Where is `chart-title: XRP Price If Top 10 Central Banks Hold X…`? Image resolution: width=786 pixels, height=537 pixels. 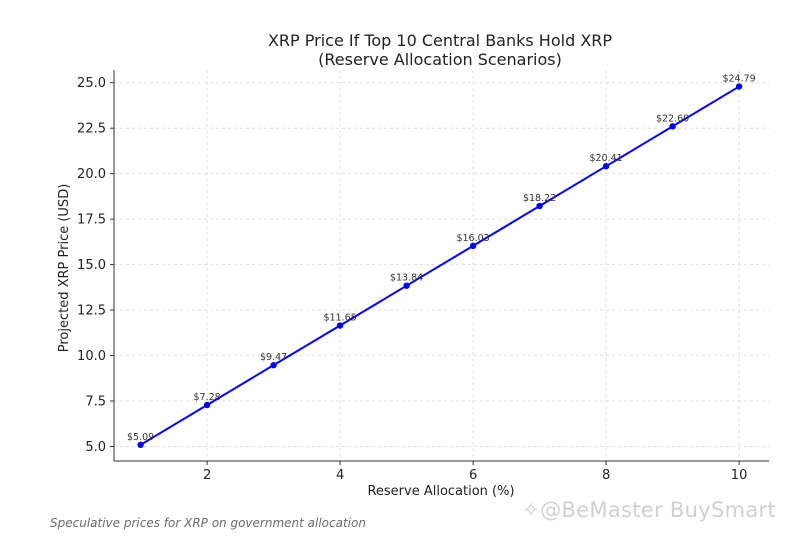
chart-title: XRP Price If Top 10 Central Banks Hold X… is located at coordinates (440, 40).